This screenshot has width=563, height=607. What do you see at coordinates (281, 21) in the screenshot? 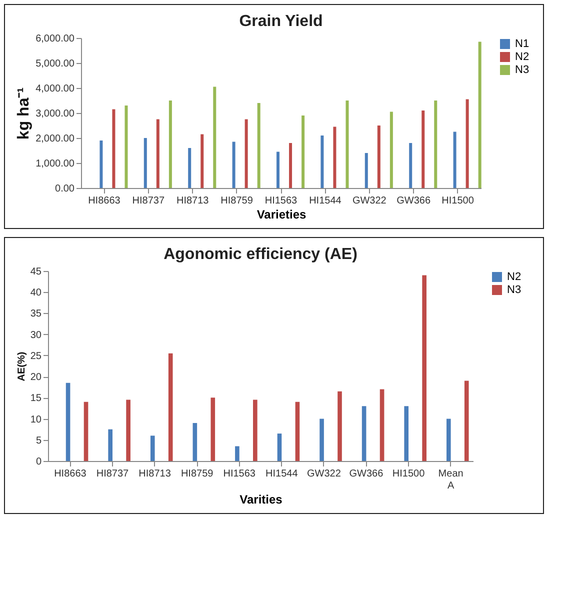
I see `chart-title: Grain Yield` at bounding box center [281, 21].